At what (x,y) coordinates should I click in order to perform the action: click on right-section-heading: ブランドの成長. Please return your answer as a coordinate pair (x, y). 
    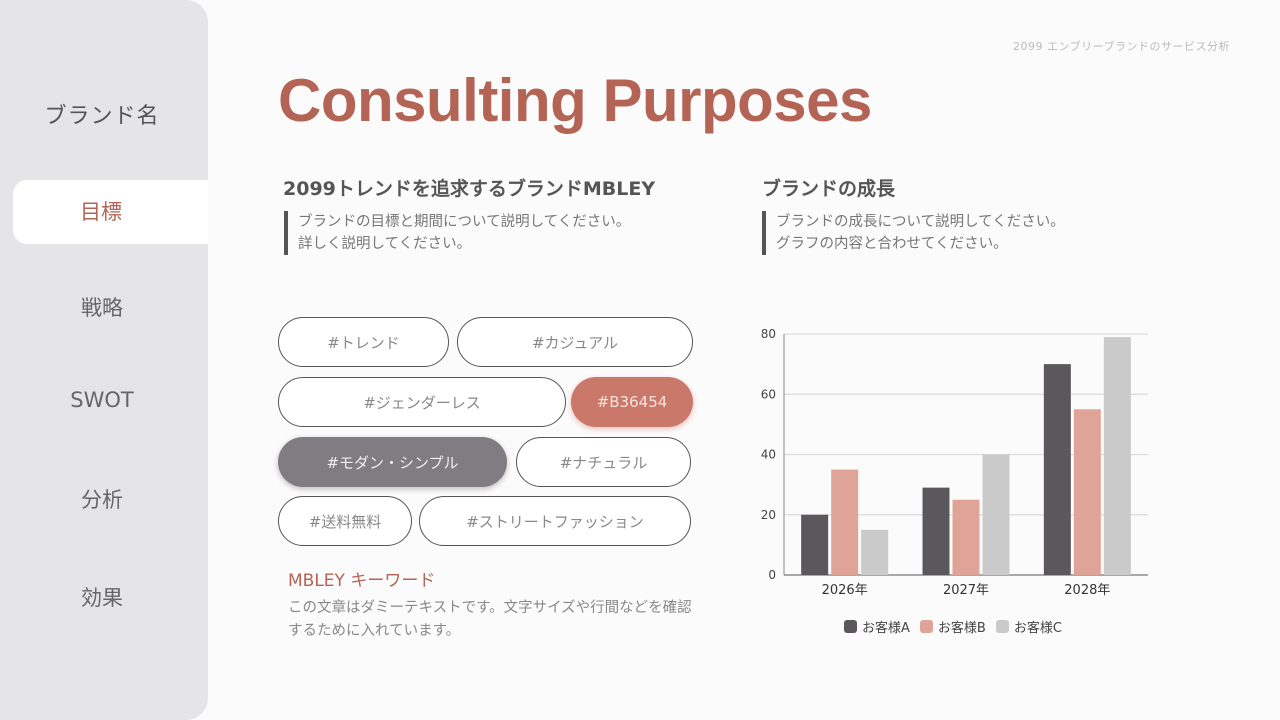
    Looking at the image, I should click on (829, 189).